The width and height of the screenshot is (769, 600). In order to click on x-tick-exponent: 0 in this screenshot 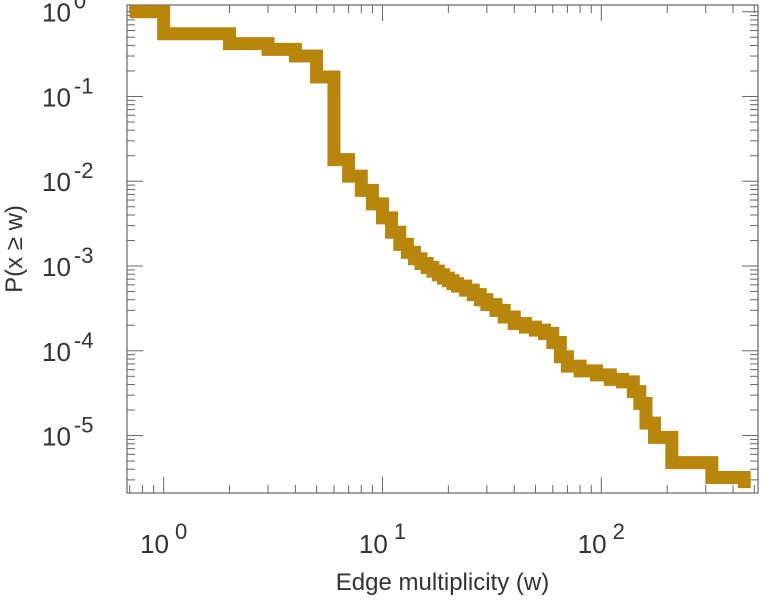, I will do `click(181, 531)`.